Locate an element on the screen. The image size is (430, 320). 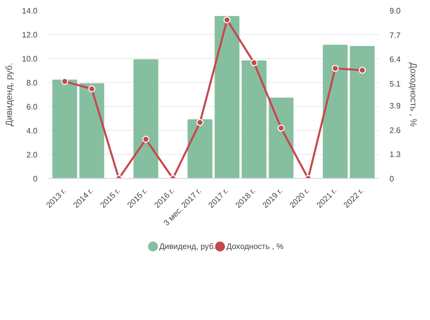
y-tick-label: 0 is located at coordinates (35, 179).